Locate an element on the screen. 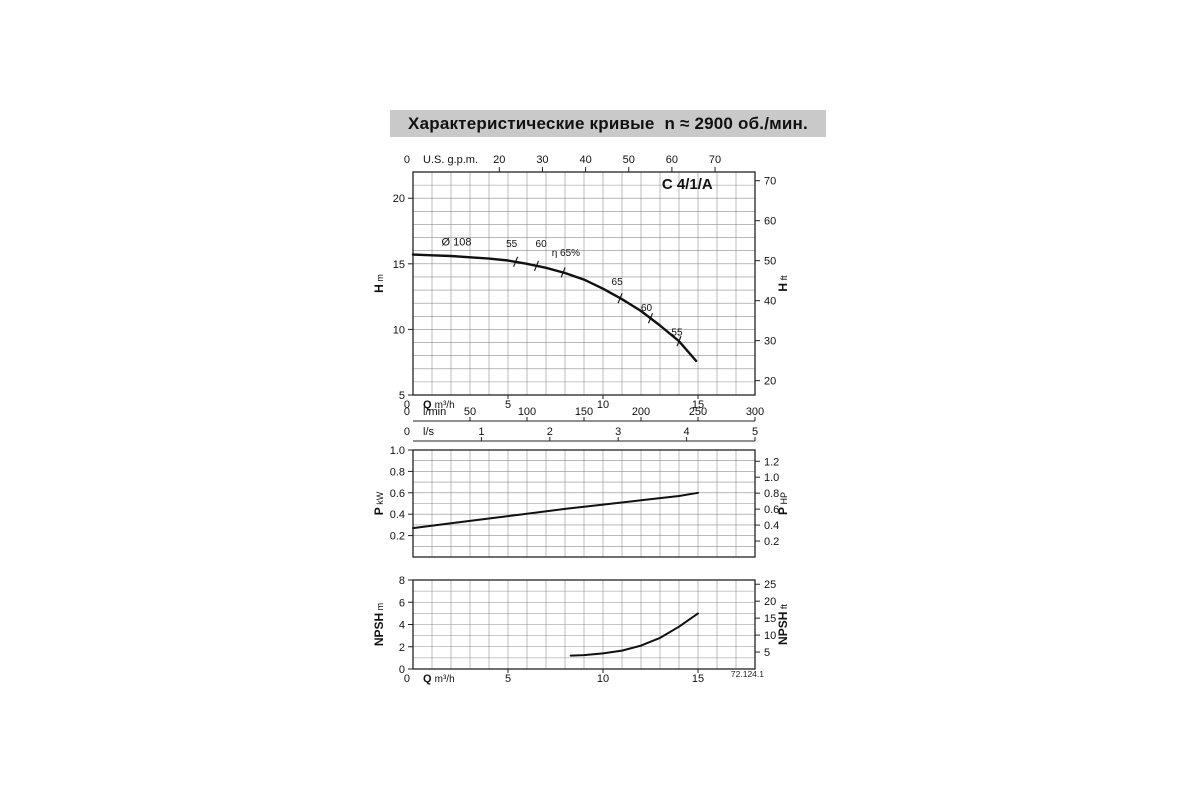 Image resolution: width=1200 pixels, height=800 pixels. y-tick-label: 40 is located at coordinates (770, 302).